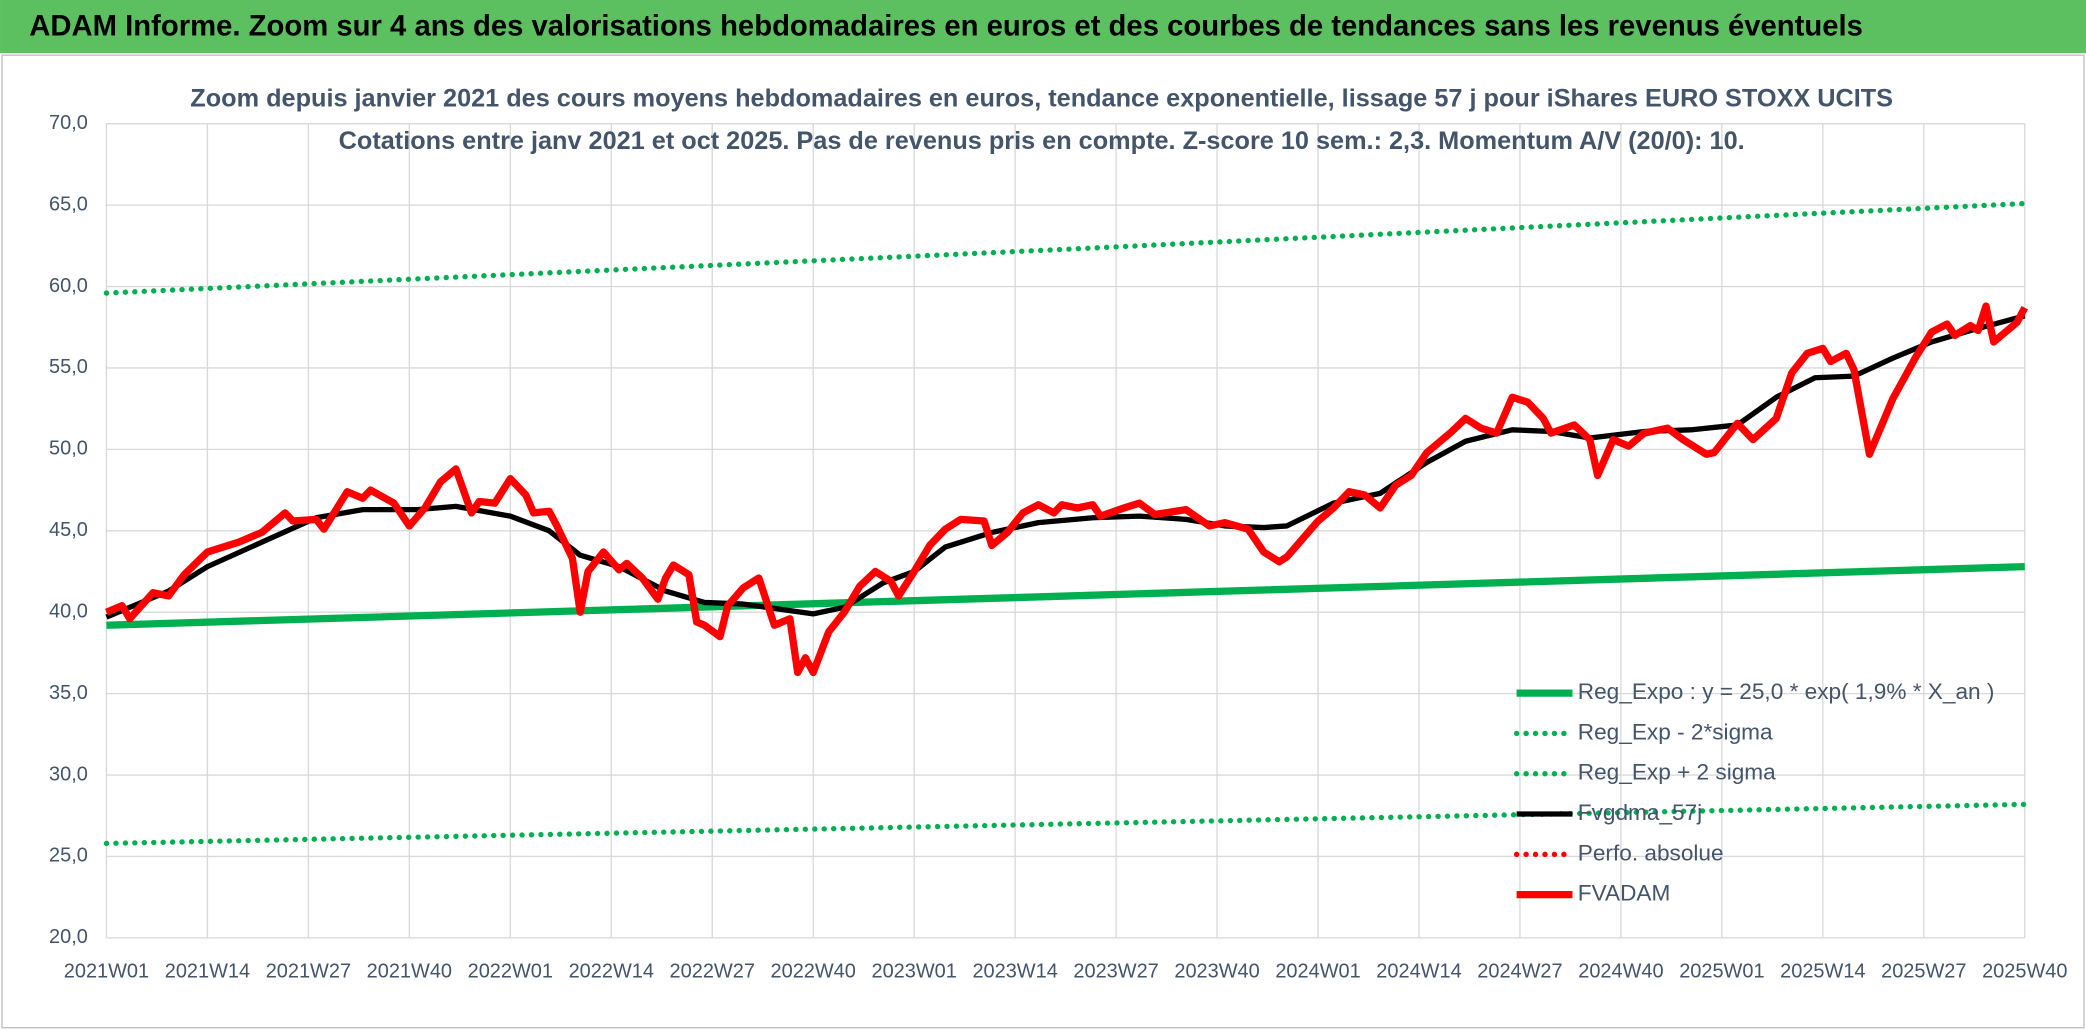 This screenshot has height=1031, width=2086. What do you see at coordinates (1620, 972) in the screenshot?
I see `x-tick-label: 2024W40` at bounding box center [1620, 972].